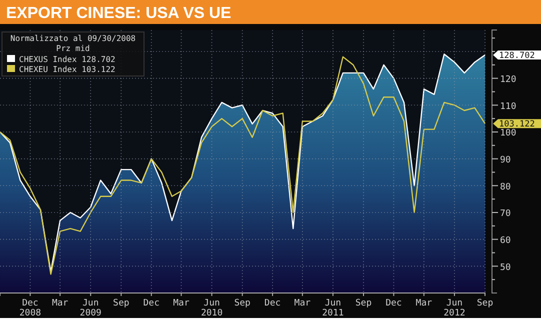 The width and height of the screenshot is (541, 332). What do you see at coordinates (211, 308) in the screenshot?
I see `x-tick-label: Jun 2010` at bounding box center [211, 308].